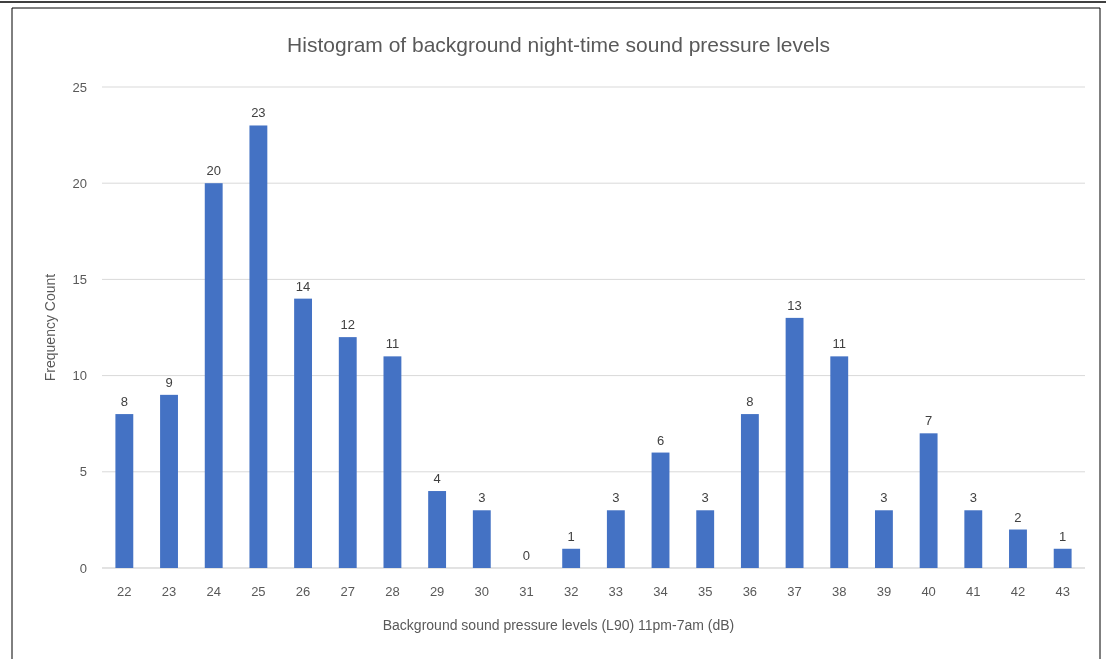 The image size is (1106, 659). Describe the element at coordinates (750, 591) in the screenshot. I see `x-tick-label: 36` at that location.